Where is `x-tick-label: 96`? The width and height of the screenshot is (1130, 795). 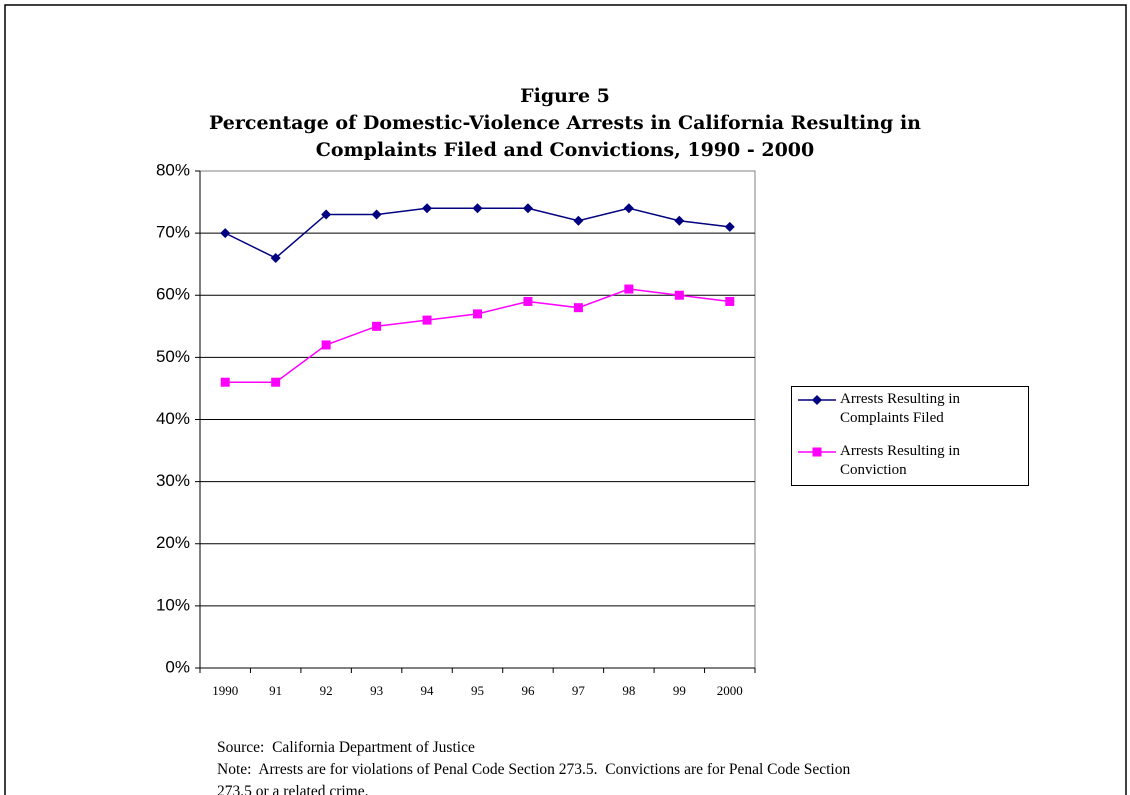
x-tick-label: 96 is located at coordinates (528, 690).